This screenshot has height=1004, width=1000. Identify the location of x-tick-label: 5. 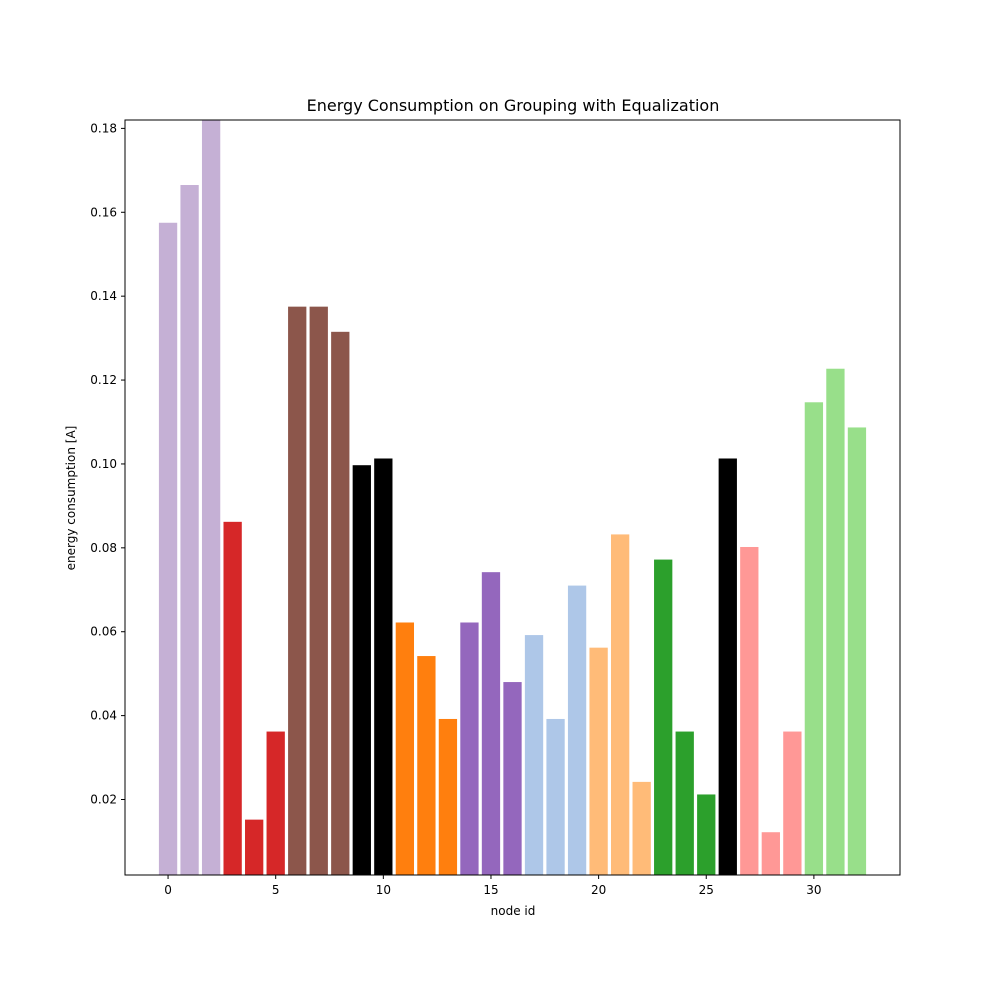
(276, 890).